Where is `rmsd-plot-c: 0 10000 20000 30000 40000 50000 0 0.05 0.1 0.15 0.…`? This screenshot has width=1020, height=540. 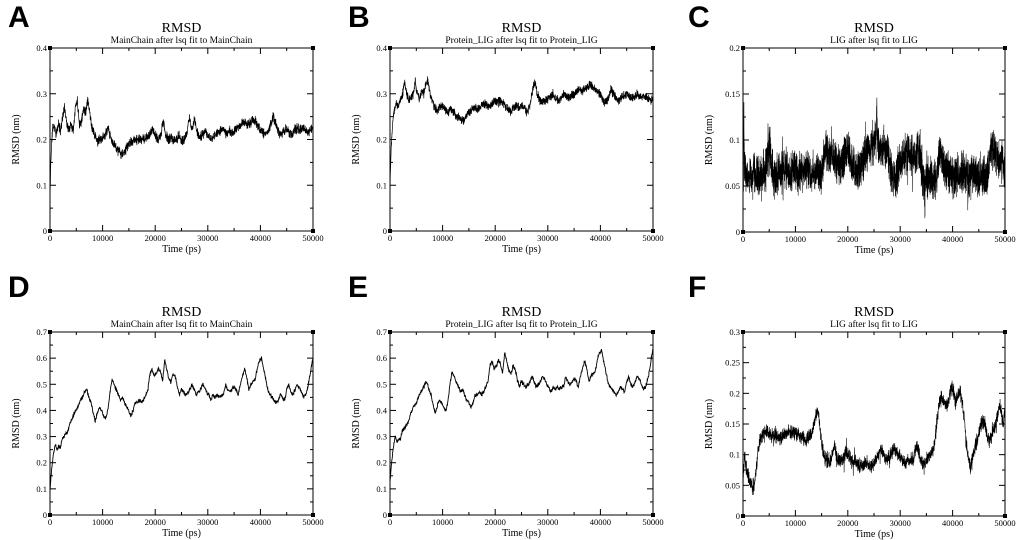
rmsd-plot-c: 0 10000 20000 30000 40000 50000 0 0.05 0.1 0.15 0.… is located at coordinates (860, 138).